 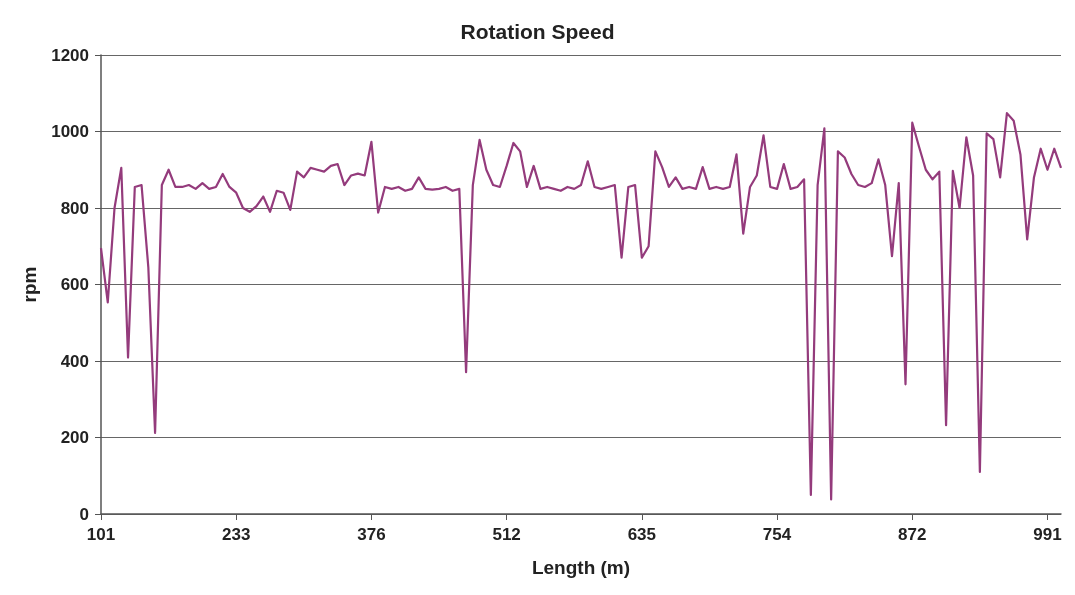 What do you see at coordinates (101, 534) in the screenshot?
I see `x-tick-label: 101` at bounding box center [101, 534].